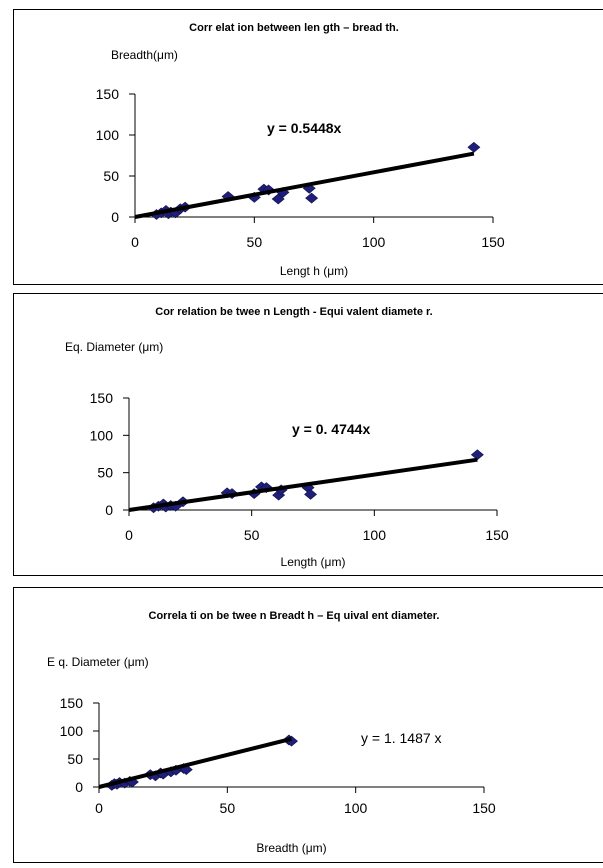  Describe the element at coordinates (401, 738) in the screenshot. I see `trendline-equation: y = 1. 1487 x` at that location.